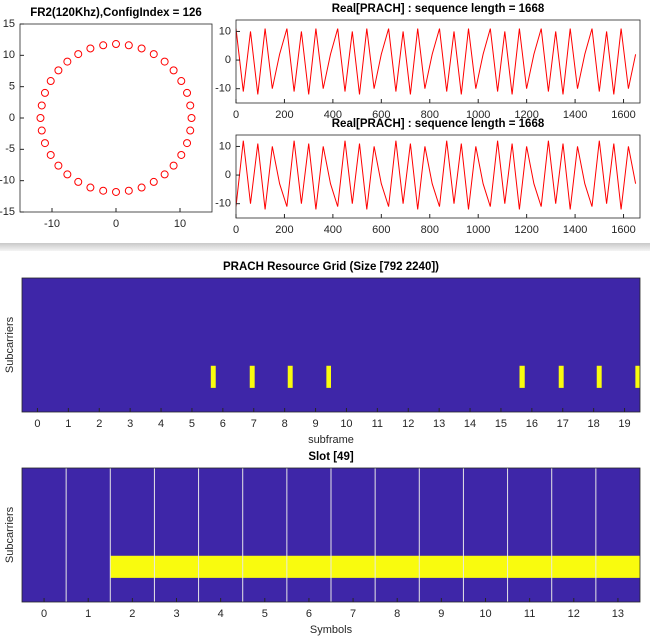 This screenshot has height=638, width=650. What do you see at coordinates (346, 424) in the screenshot?
I see `x-tick-label: 10` at bounding box center [346, 424].